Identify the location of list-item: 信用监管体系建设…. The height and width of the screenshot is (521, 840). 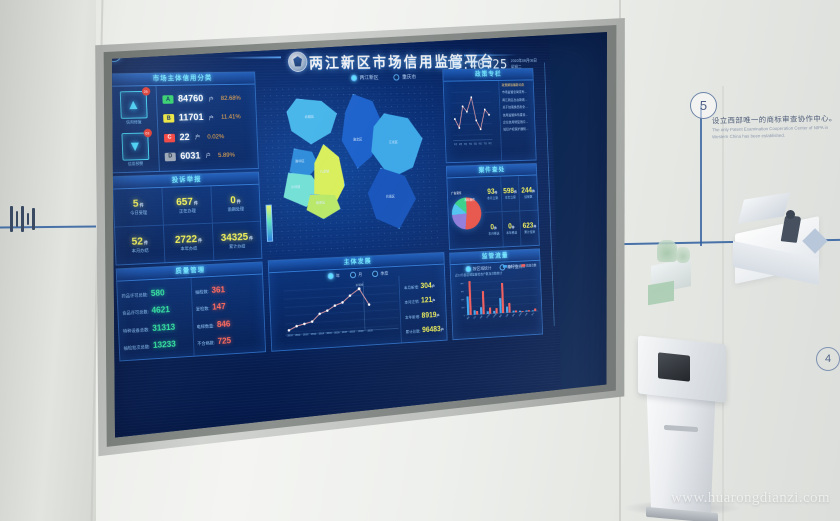
(515, 114).